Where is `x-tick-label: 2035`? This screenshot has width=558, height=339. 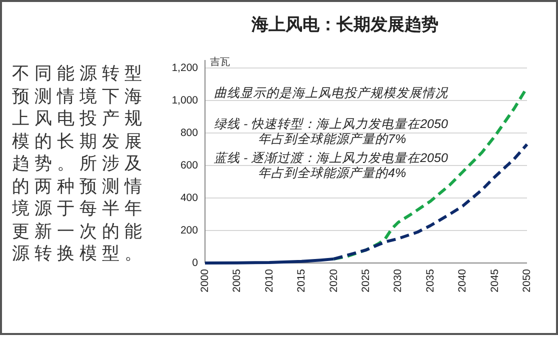 x-tick-label: 2035 is located at coordinates (430, 280).